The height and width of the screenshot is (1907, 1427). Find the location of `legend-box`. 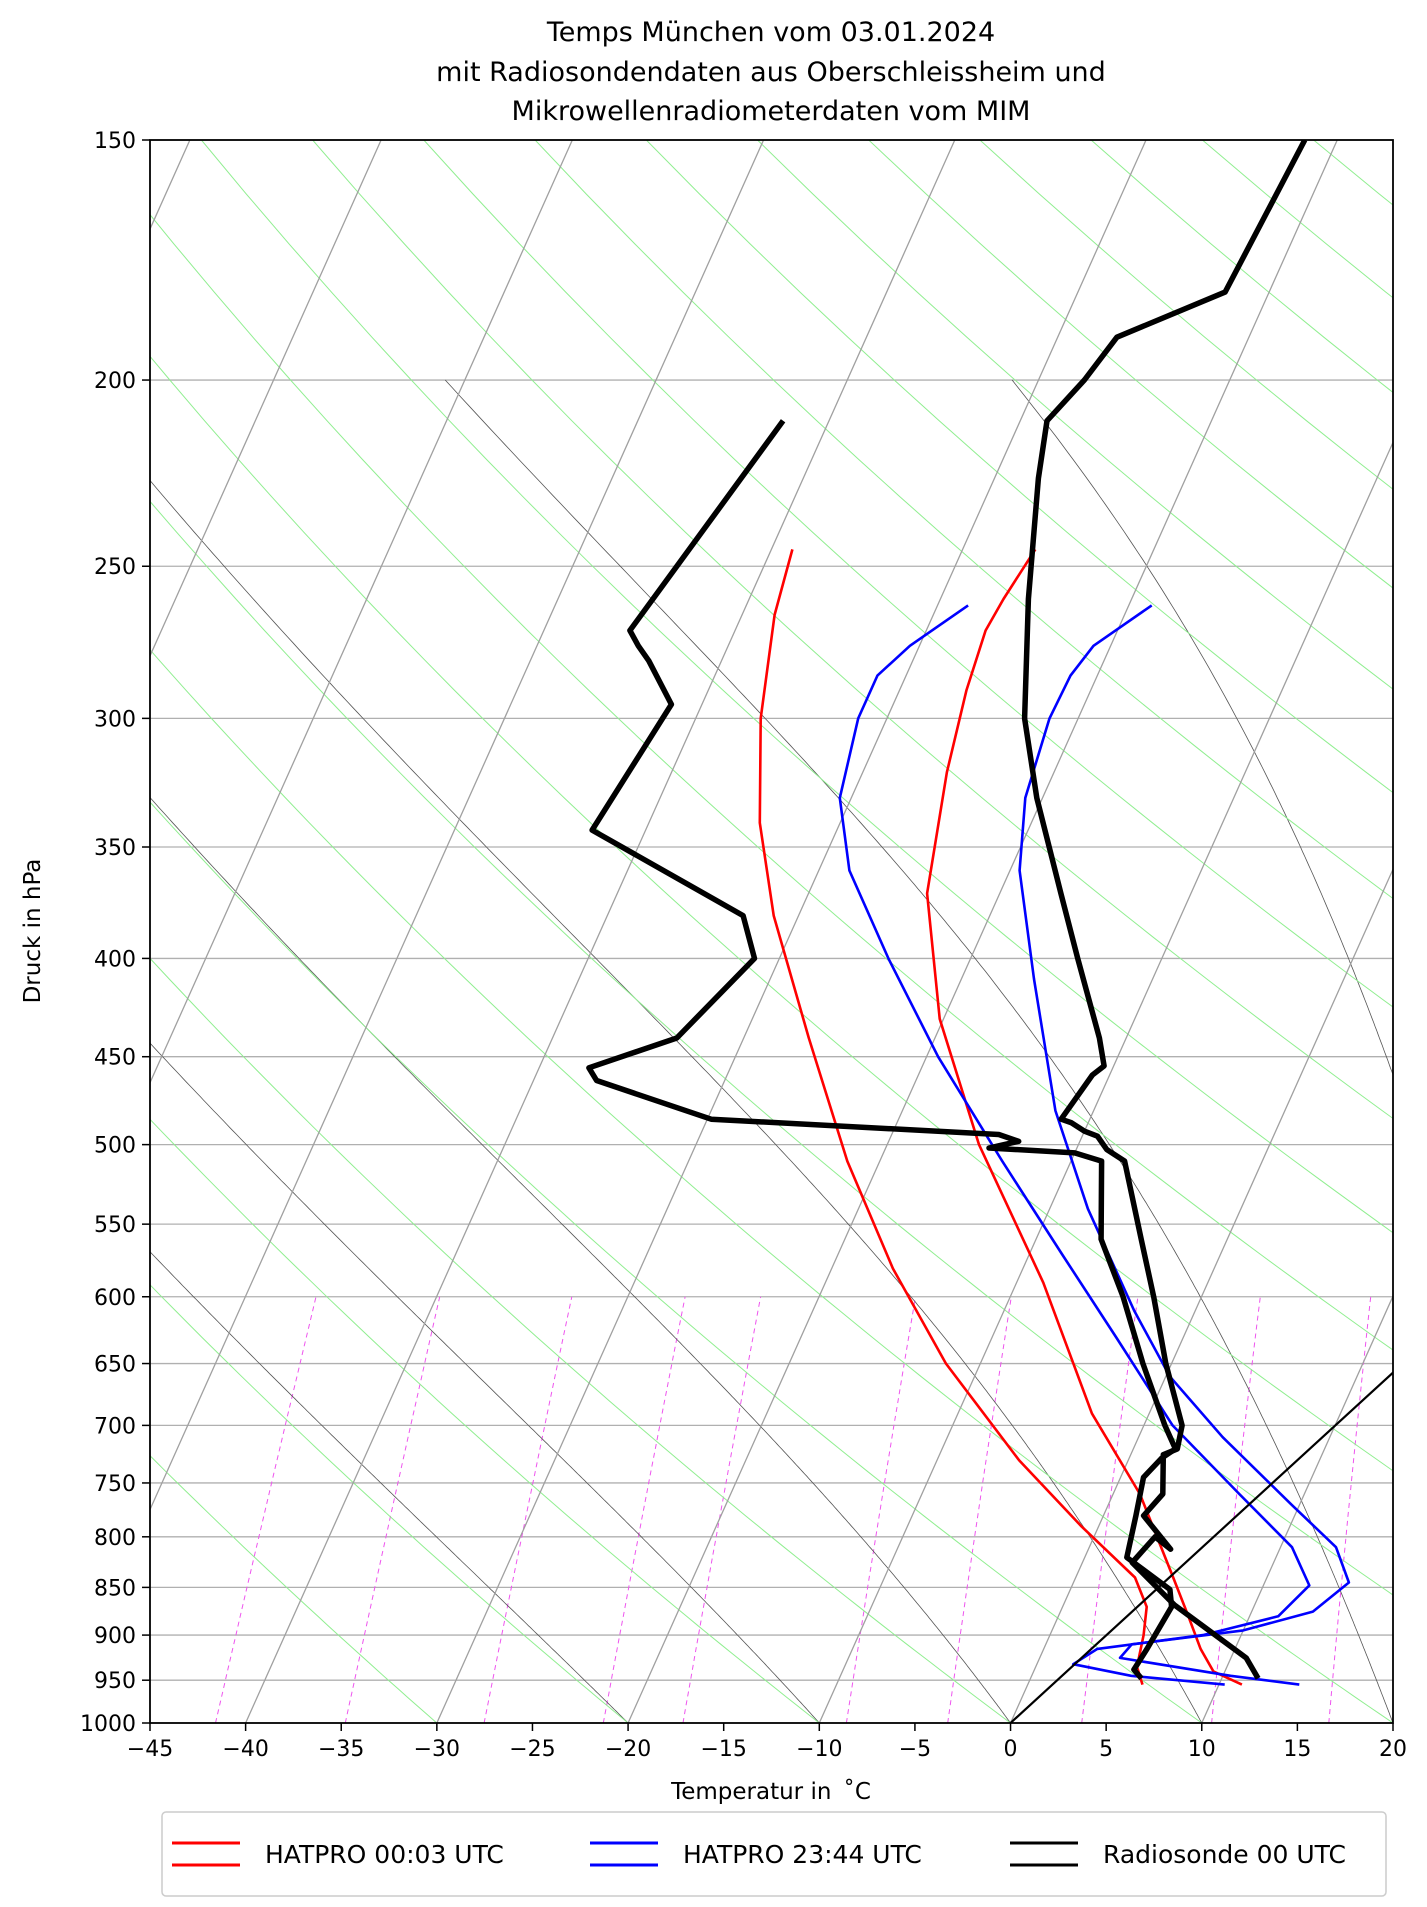

legend-box is located at coordinates (774, 1854).